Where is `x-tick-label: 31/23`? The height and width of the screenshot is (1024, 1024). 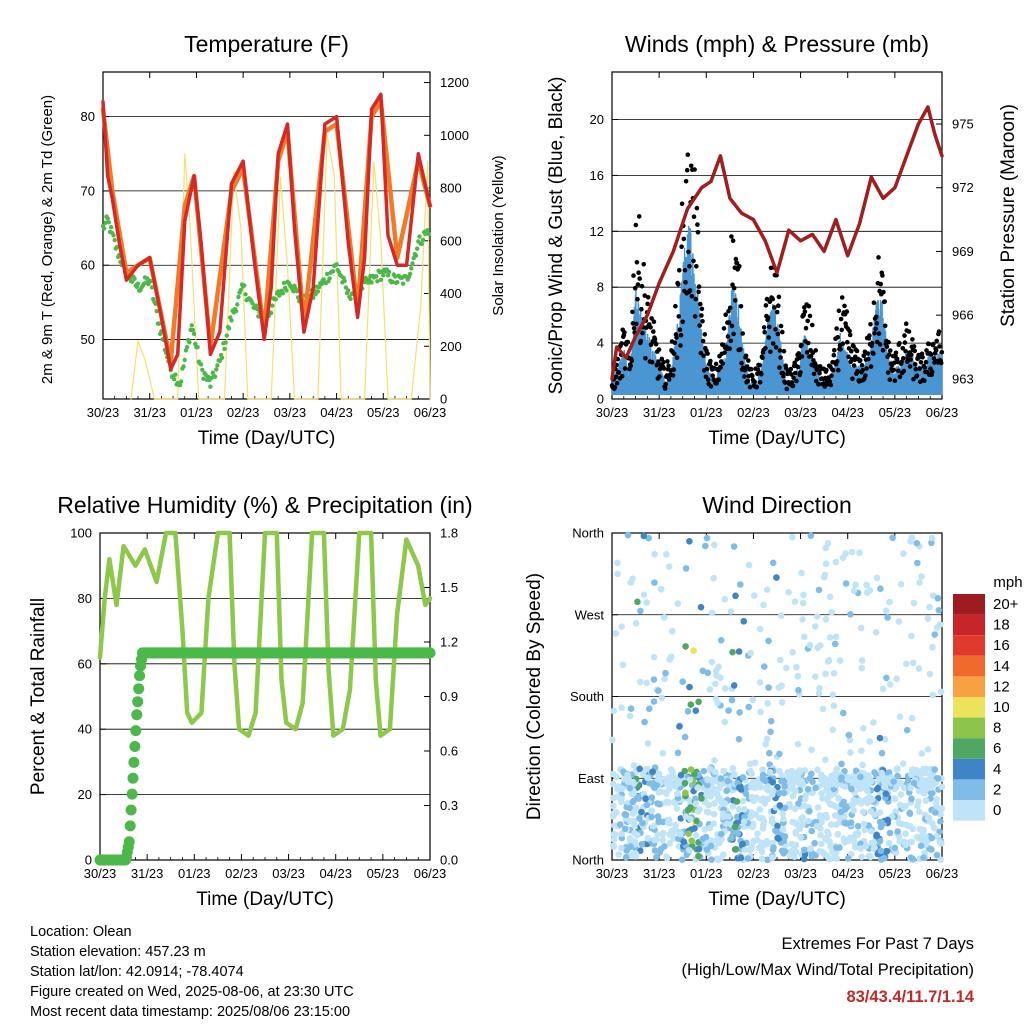 x-tick-label: 31/23 is located at coordinates (659, 873).